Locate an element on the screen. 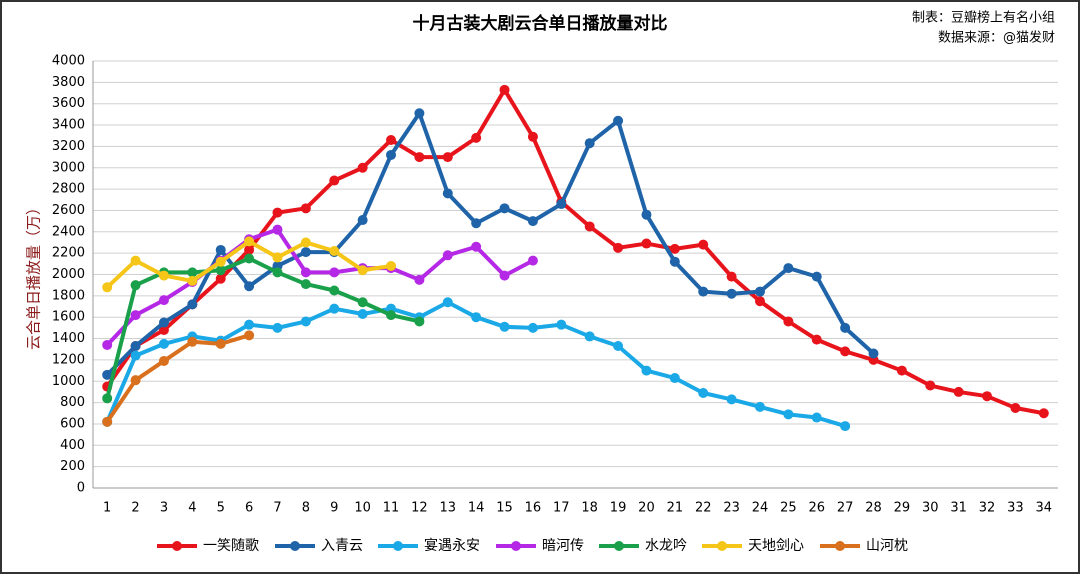  legend-label: 宴遇永安 is located at coordinates (452, 545).